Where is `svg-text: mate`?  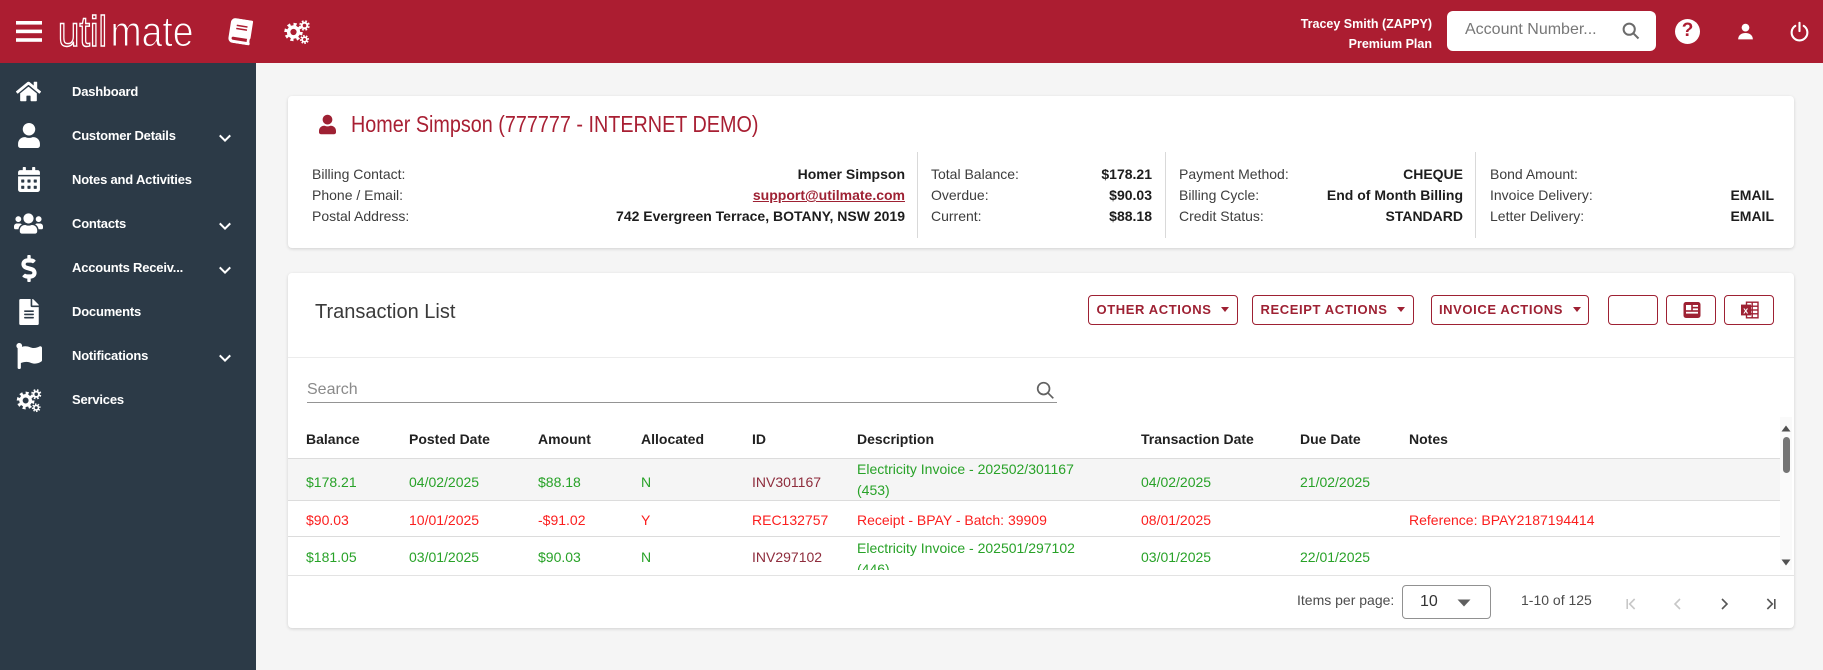
svg-text: mate is located at coordinates (152, 32).